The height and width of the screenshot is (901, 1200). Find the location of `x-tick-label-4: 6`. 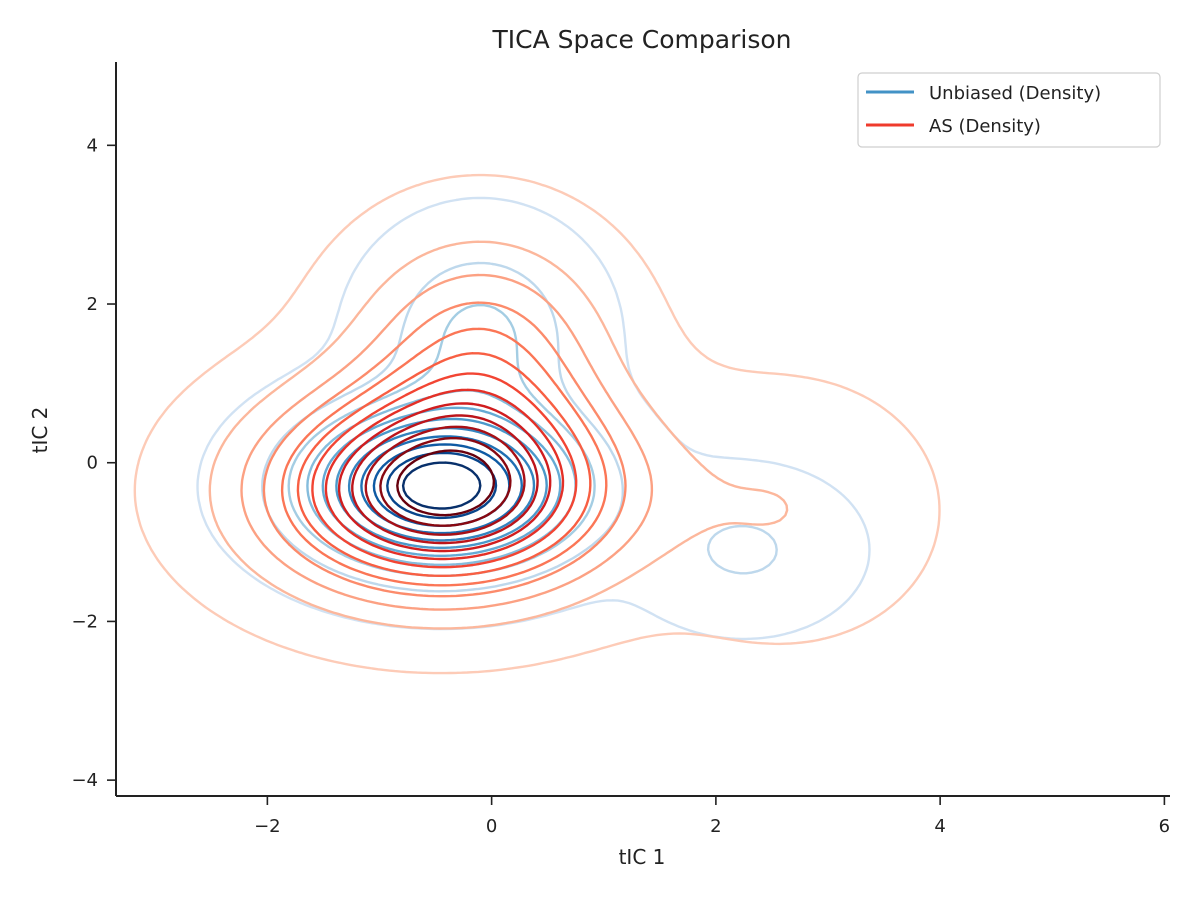

x-tick-label-4: 6 is located at coordinates (1164, 826).